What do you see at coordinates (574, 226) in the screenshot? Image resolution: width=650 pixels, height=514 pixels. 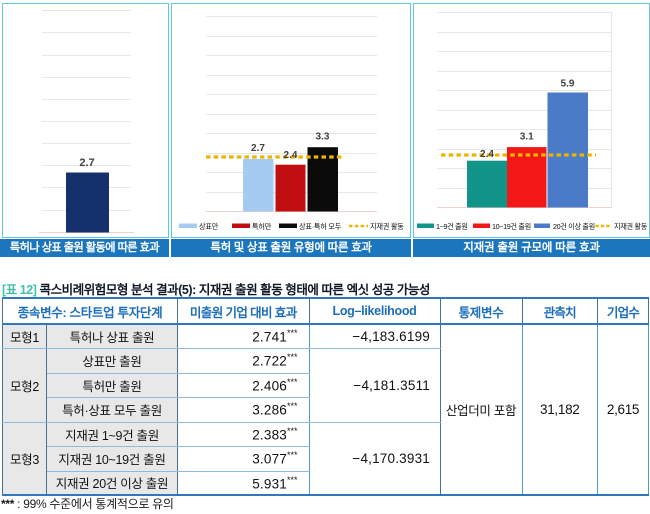 I see `svg-text: 20건 이상 출원` at bounding box center [574, 226].